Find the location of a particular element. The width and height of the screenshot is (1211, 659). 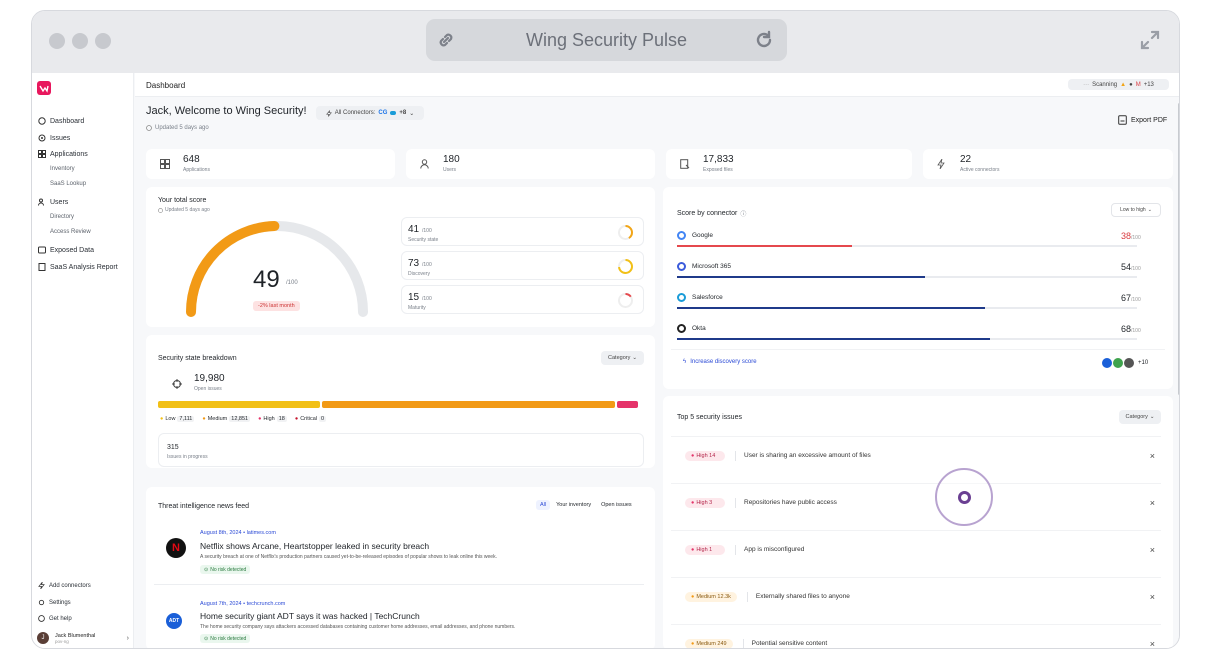

connectors-filter: All Connectors: CG +8 ⌄ is located at coordinates (370, 113).